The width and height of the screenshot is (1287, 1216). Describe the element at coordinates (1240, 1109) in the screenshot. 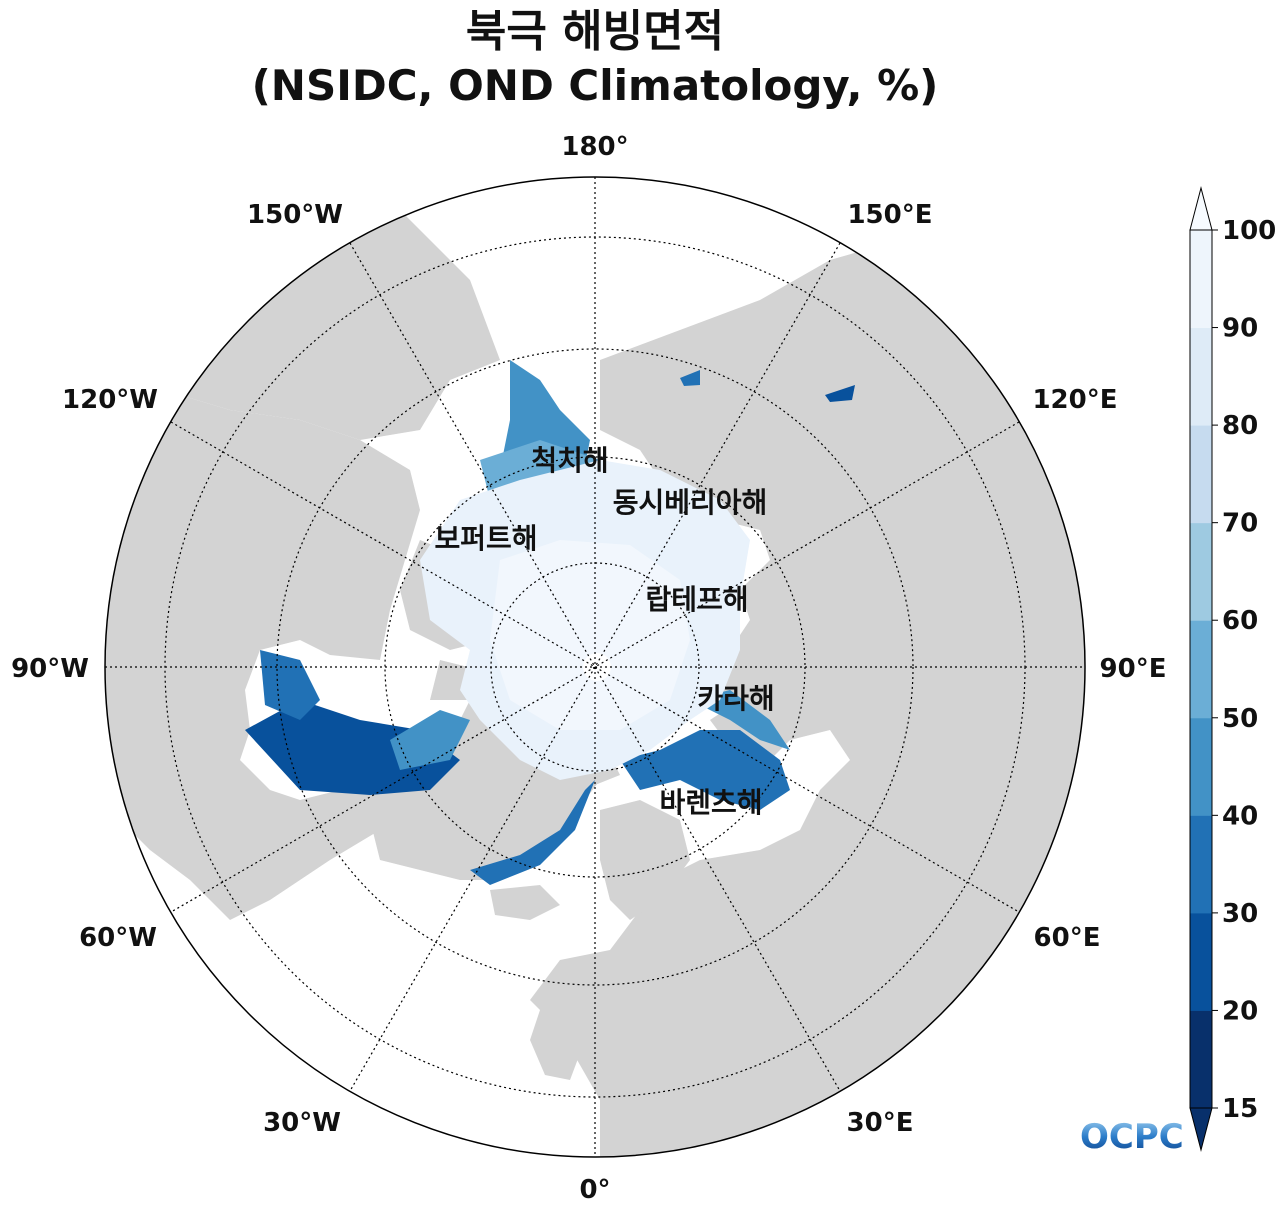

I see `colorbar-tick-label: 15` at that location.